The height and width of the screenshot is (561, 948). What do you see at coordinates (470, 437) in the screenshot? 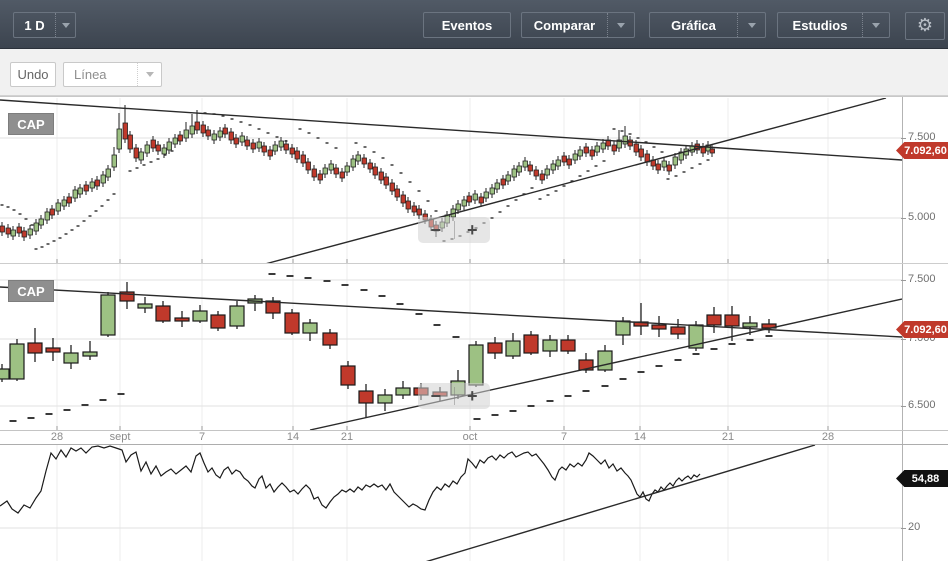
I see `date-label: oct` at bounding box center [470, 437].